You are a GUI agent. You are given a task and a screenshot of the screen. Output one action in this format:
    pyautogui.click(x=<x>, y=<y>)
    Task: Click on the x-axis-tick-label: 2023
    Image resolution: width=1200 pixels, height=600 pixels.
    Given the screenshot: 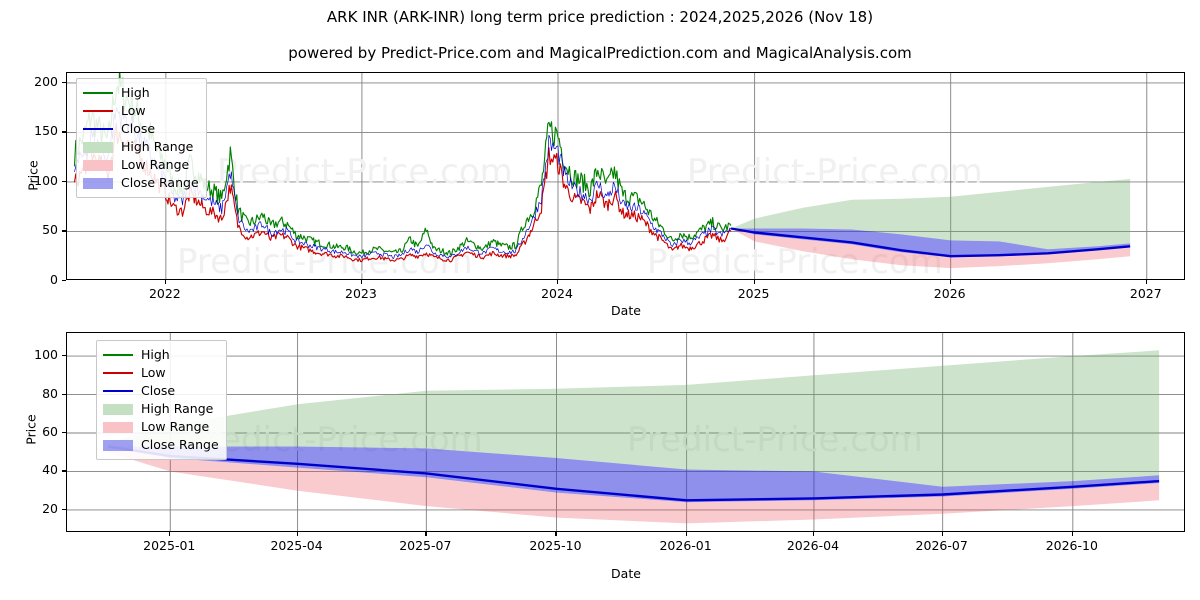 What is the action you would take?
    pyautogui.click(x=361, y=293)
    